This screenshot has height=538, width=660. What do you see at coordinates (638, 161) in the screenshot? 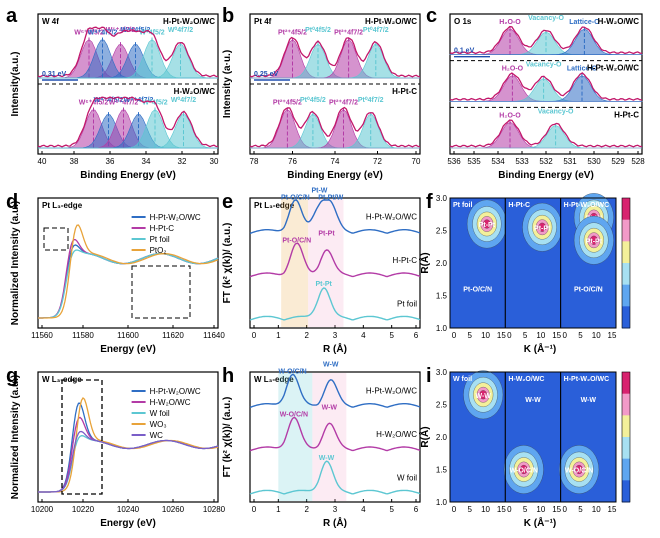
I see `x-tick-label: 528` at bounding box center [638, 161].